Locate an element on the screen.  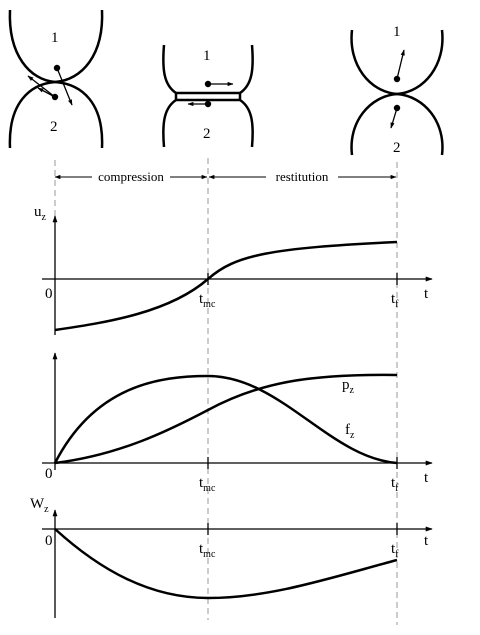
fz-curve is located at coordinates (225, 419).